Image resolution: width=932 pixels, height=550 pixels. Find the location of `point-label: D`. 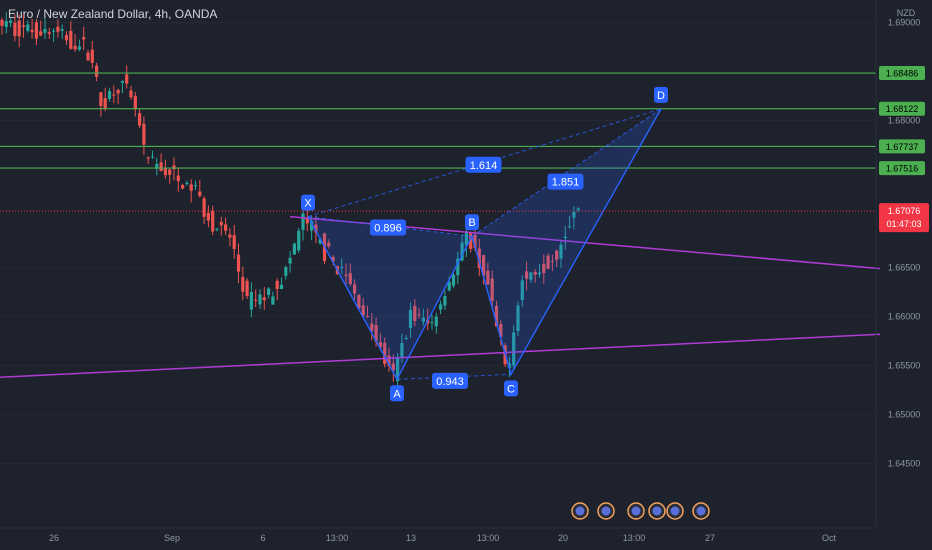

point-label: D is located at coordinates (661, 96).